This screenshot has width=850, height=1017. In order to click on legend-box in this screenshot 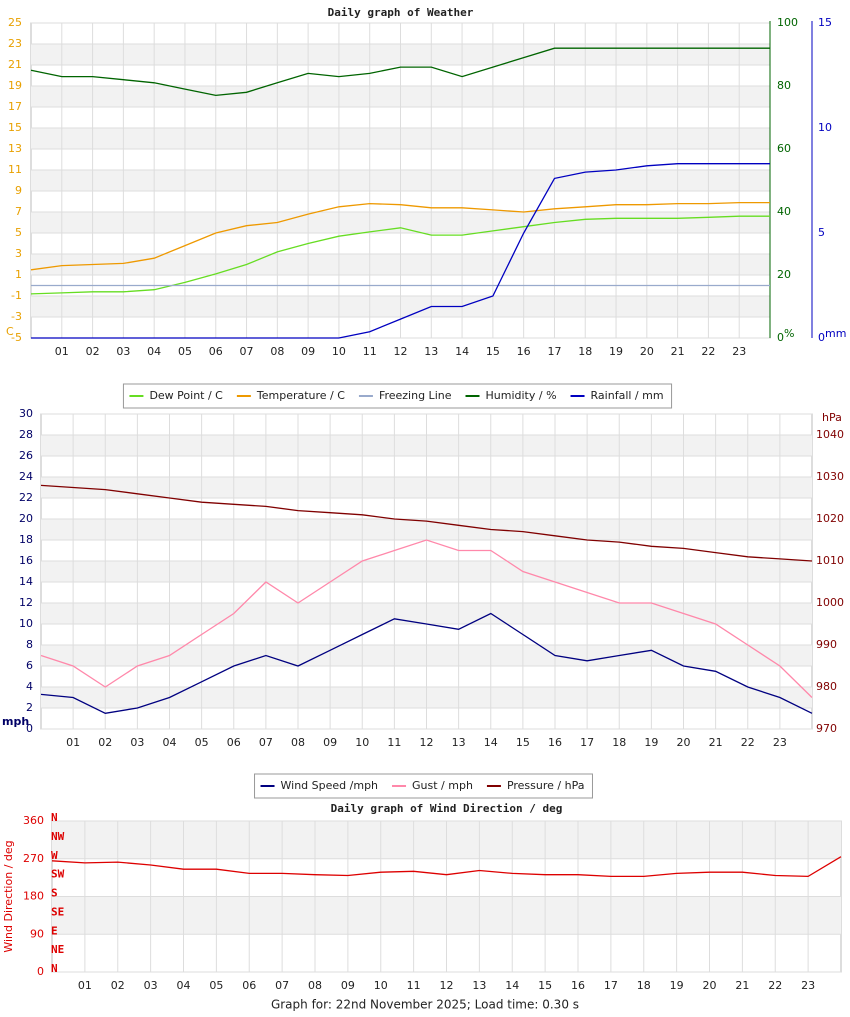, I will do `click(423, 786)`.